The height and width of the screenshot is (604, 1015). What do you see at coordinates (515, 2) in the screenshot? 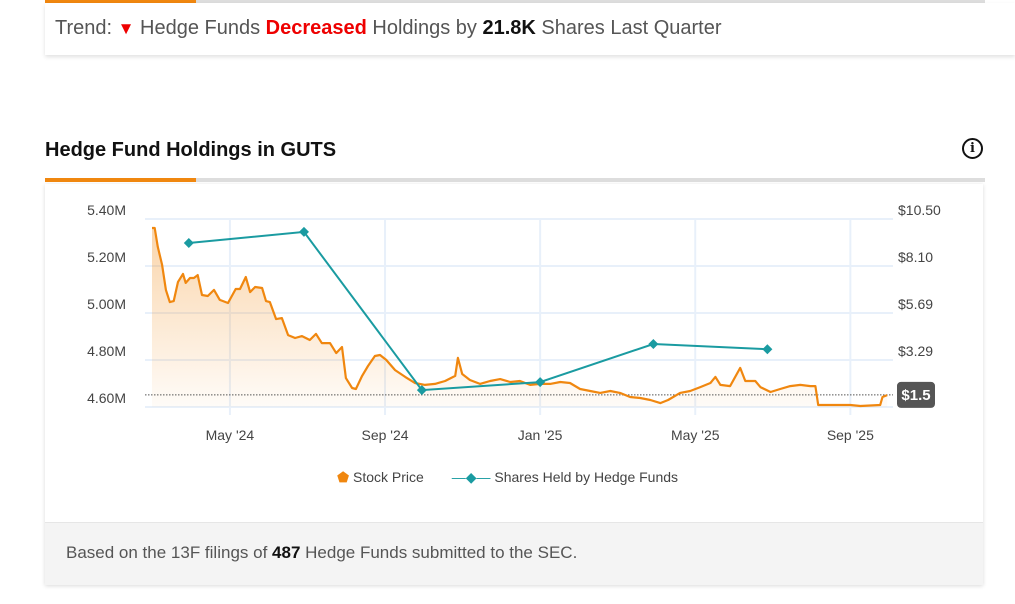
I see `top-tab-bar` at bounding box center [515, 2].